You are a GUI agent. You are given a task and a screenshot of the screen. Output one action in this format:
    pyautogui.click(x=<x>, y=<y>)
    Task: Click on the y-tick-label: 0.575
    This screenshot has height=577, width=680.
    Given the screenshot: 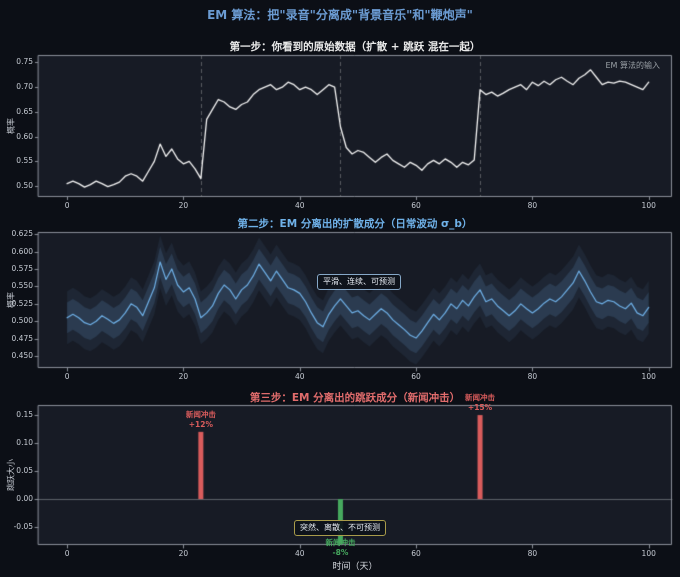 What is the action you would take?
    pyautogui.click(x=22, y=268)
    